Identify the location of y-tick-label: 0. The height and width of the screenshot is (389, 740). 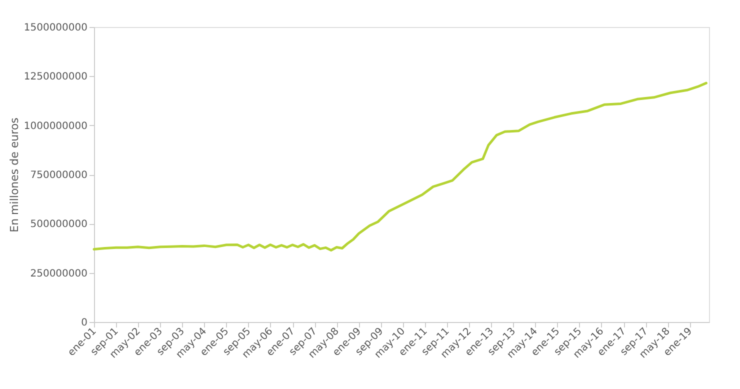
(84, 323).